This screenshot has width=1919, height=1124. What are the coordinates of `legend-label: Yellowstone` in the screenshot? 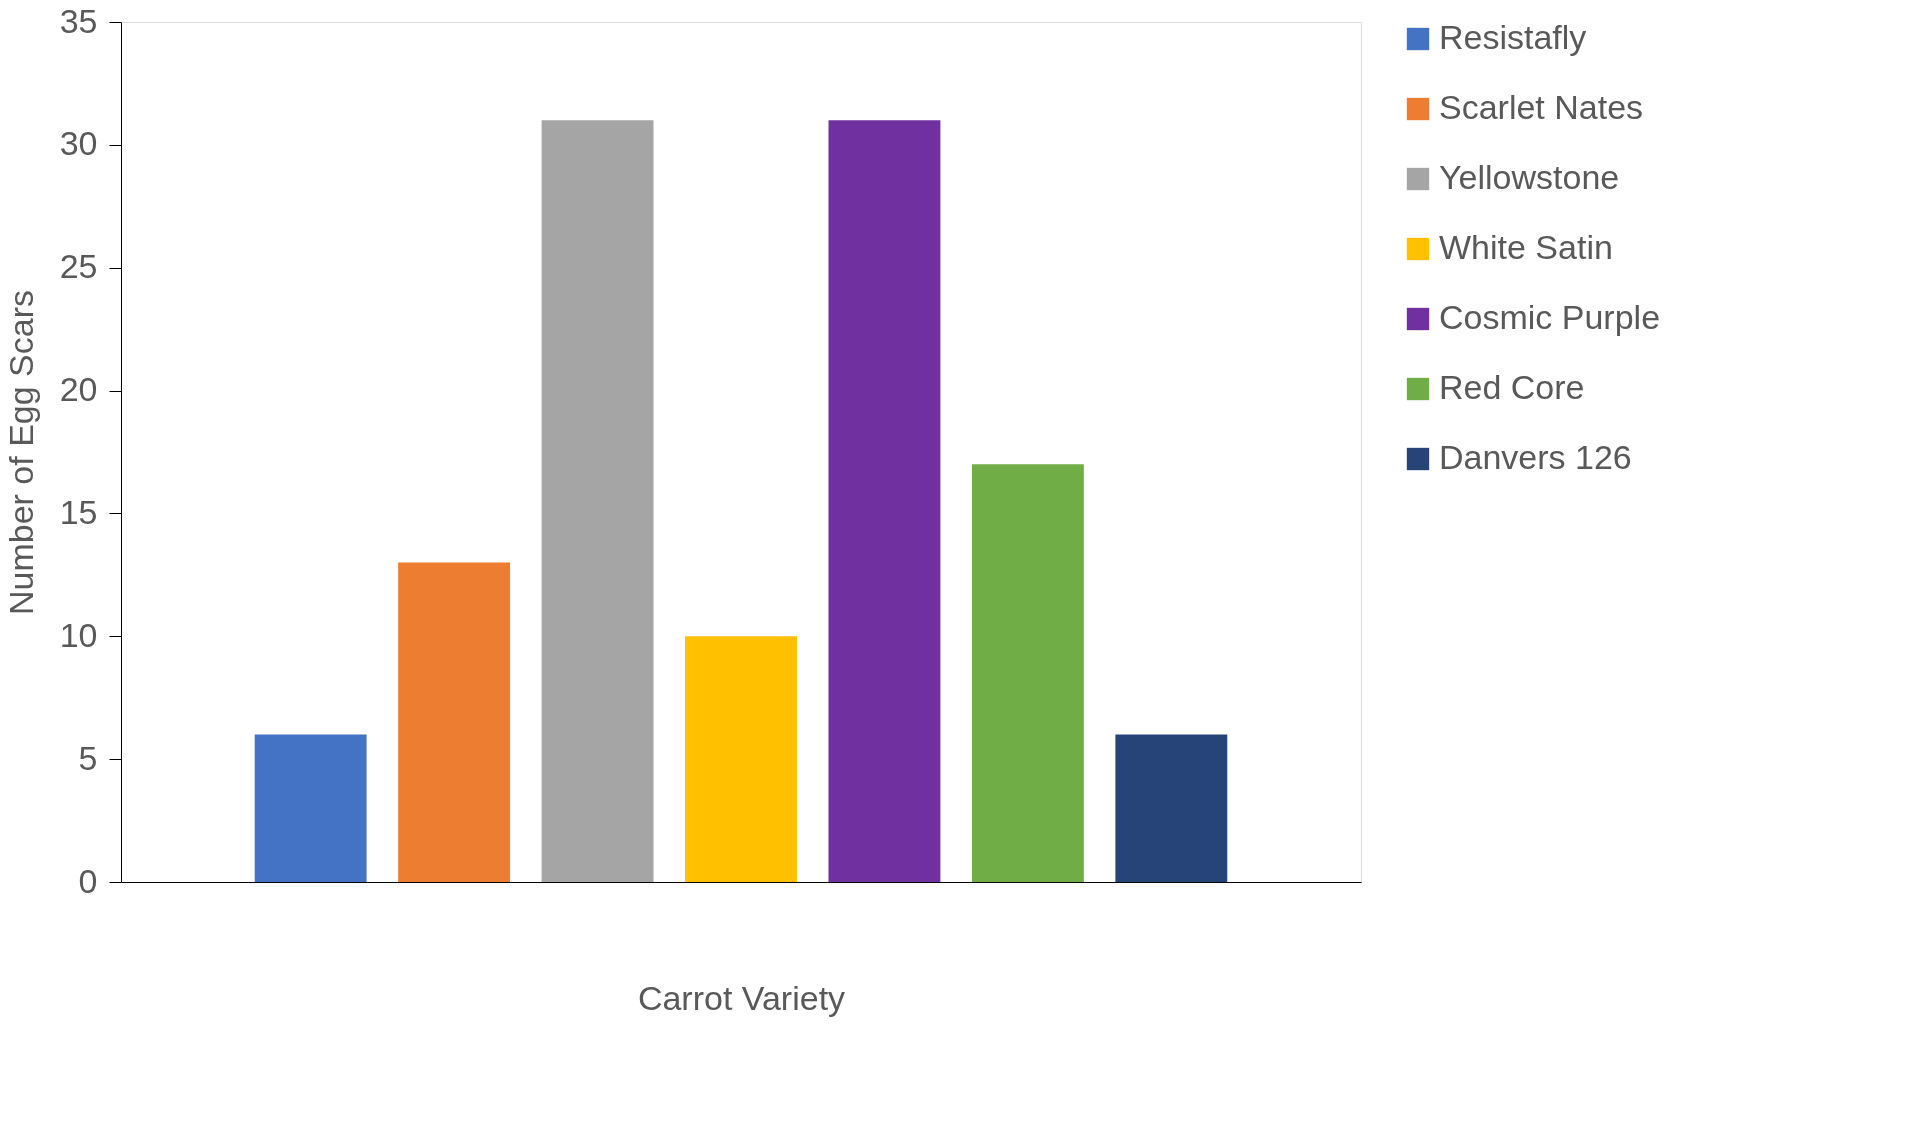 It's located at (1529, 177).